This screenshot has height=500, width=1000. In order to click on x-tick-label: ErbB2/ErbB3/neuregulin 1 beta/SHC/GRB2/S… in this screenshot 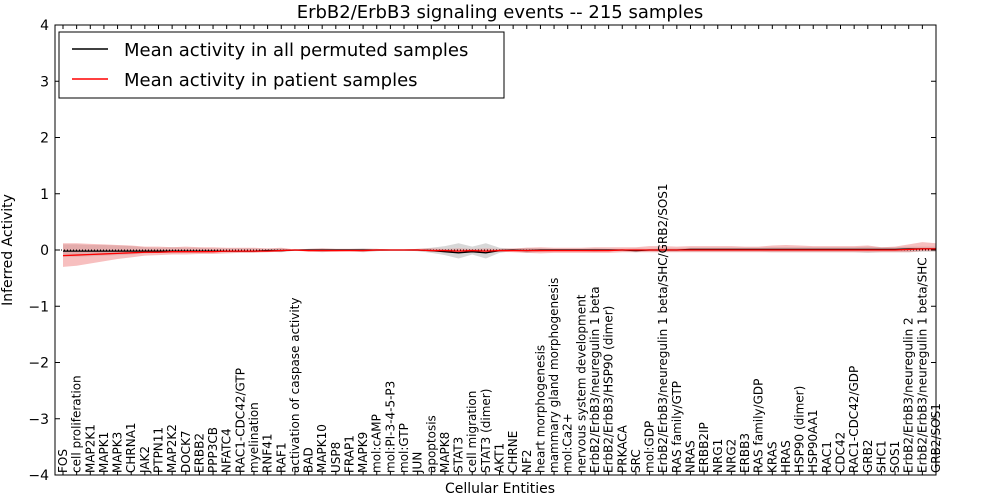, I will do `click(663, 328)`.